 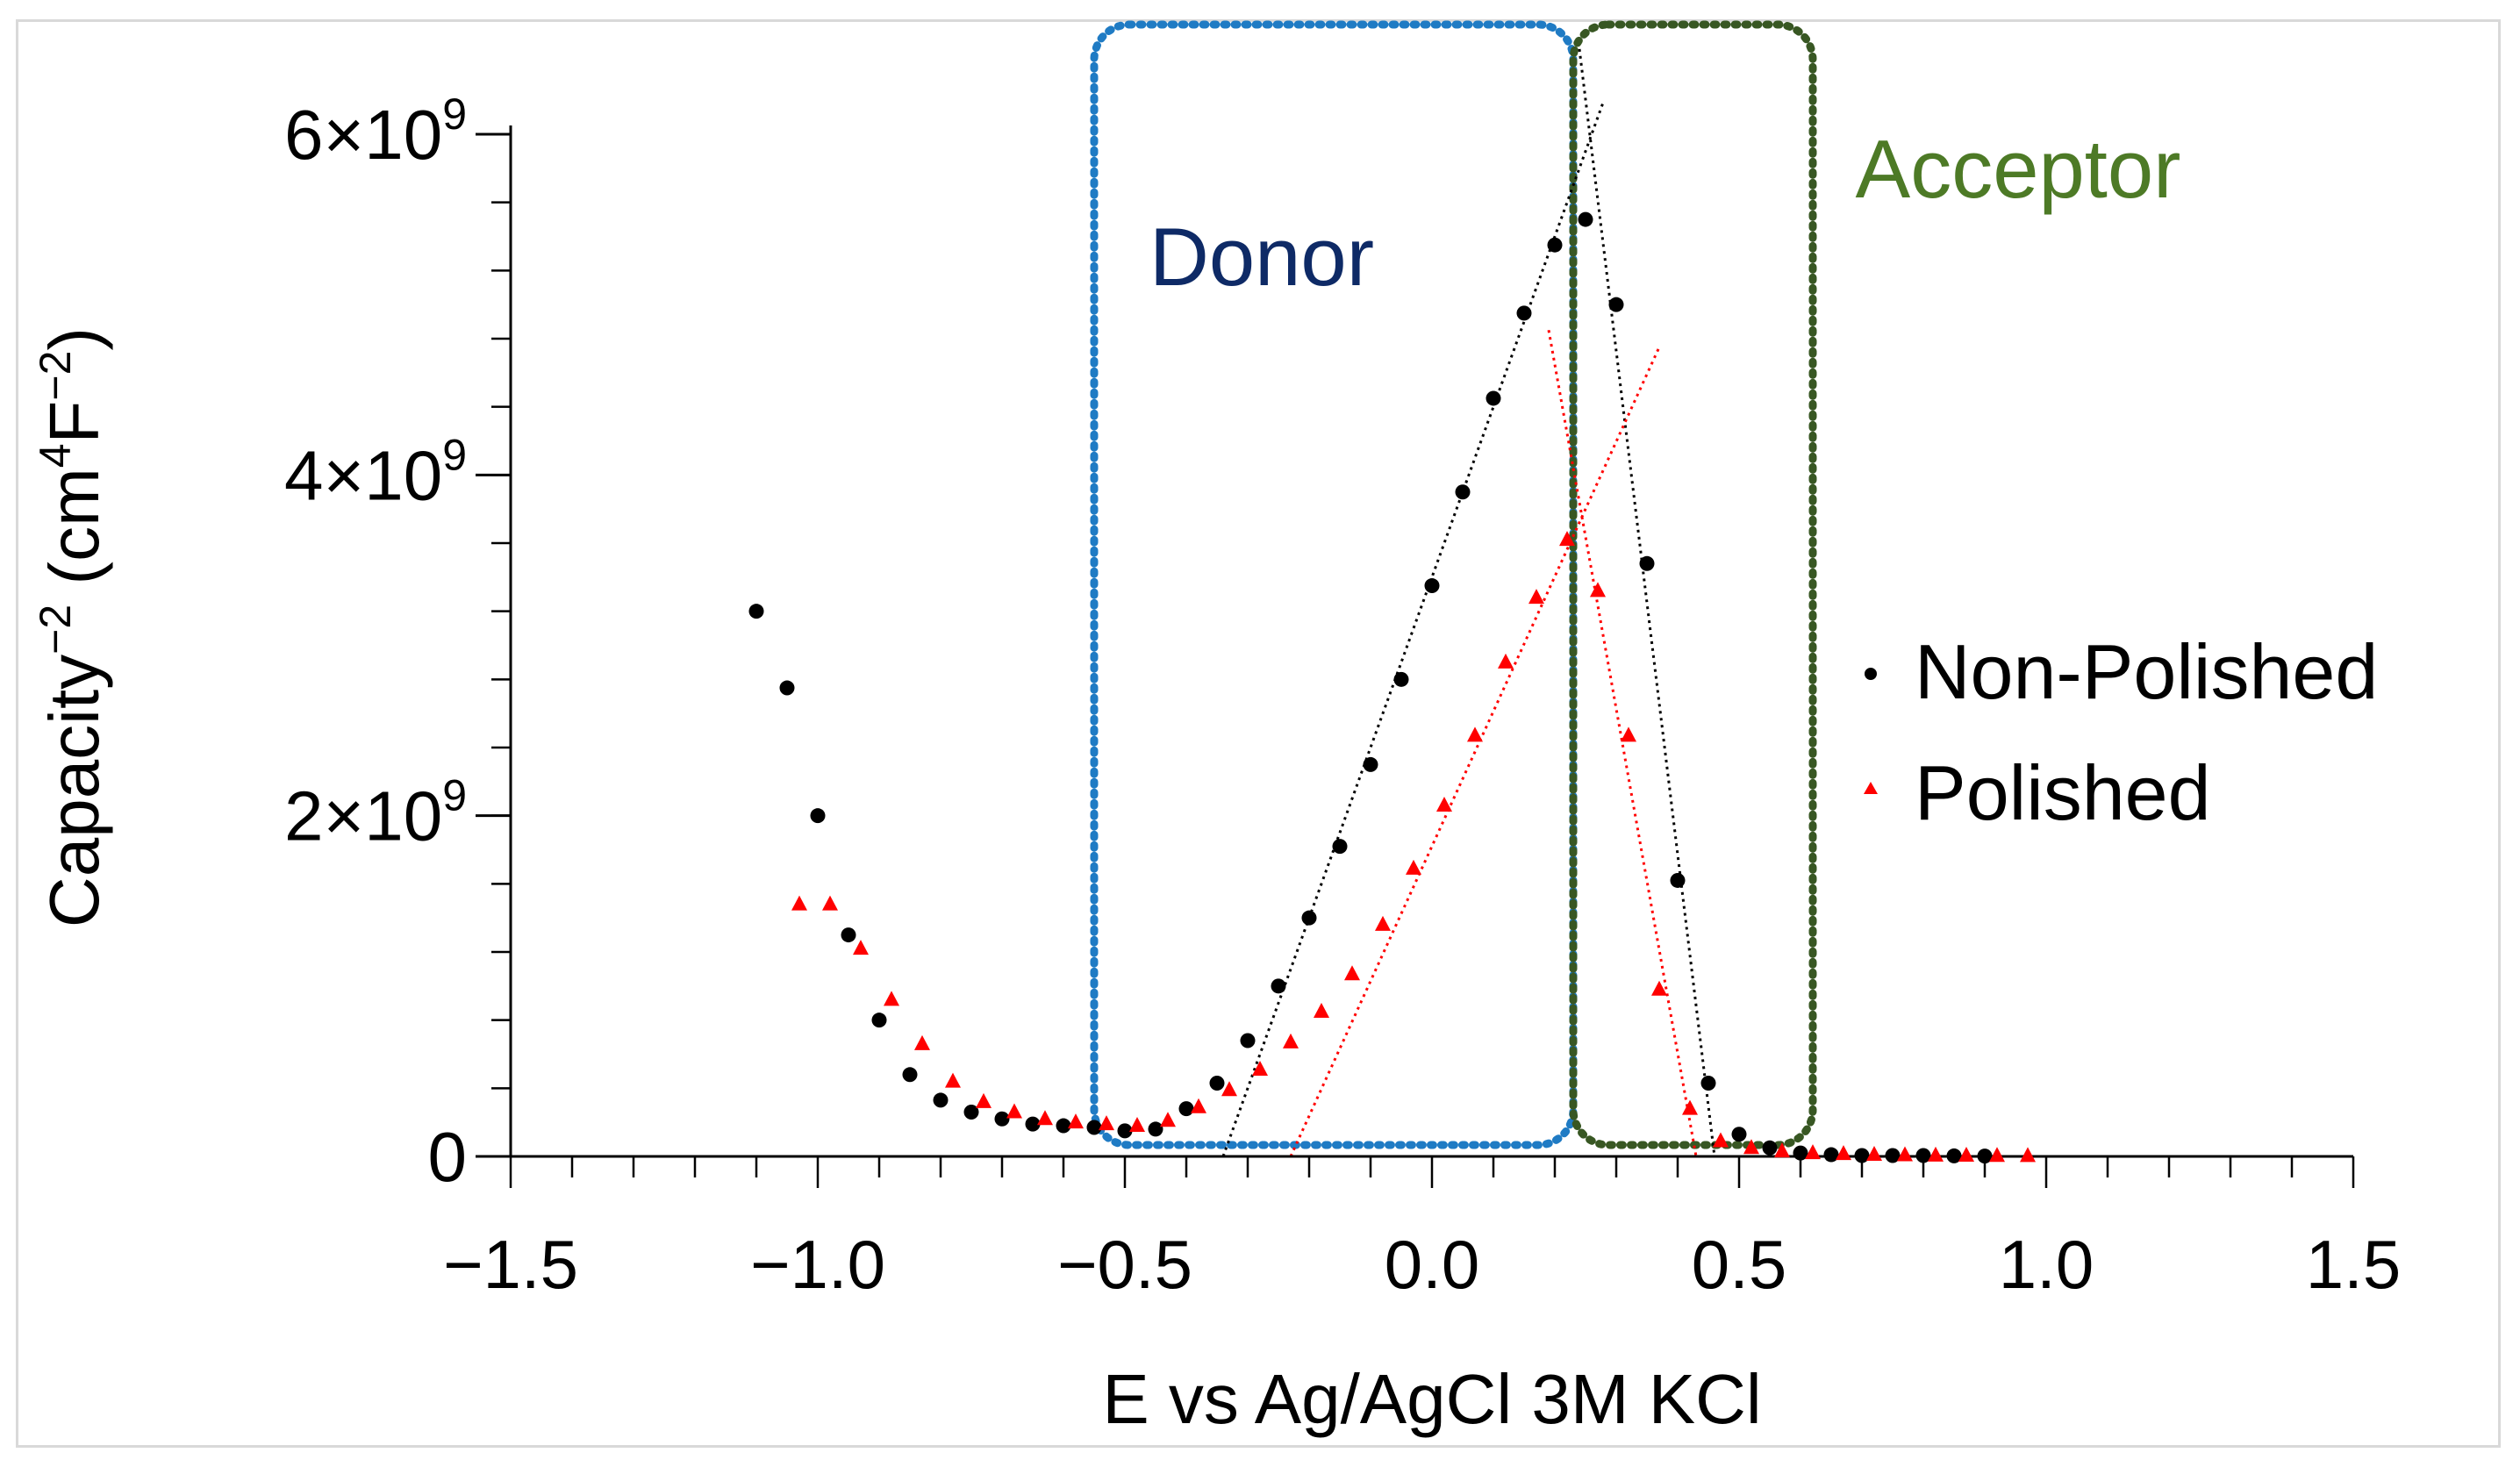 What do you see at coordinates (363, 816) in the screenshot?
I see `y-tick-label-base: 2×10` at bounding box center [363, 816].